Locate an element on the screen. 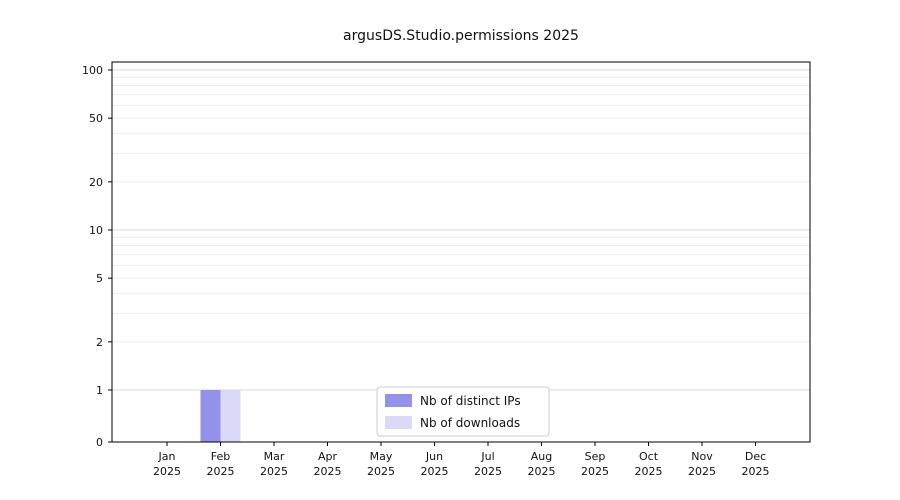 The image size is (900, 500). x-tick-label-month: Nov is located at coordinates (702, 456).